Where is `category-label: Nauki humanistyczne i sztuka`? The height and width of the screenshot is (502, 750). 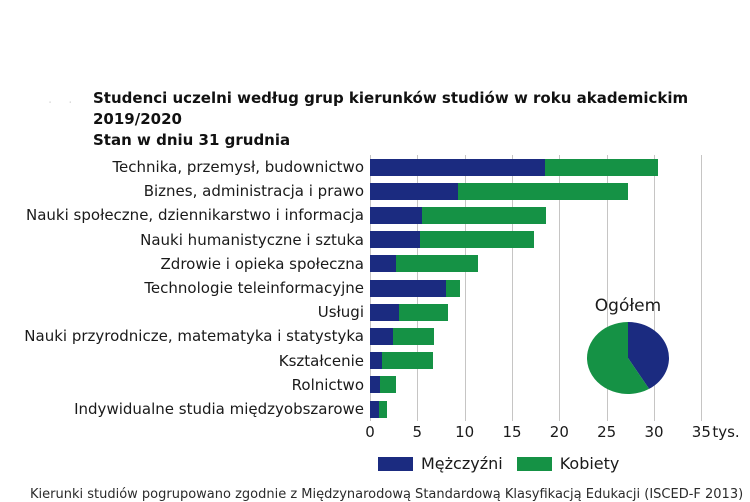
category-label: Nauki humanistyczne i sztuka is located at coordinates (252, 239).